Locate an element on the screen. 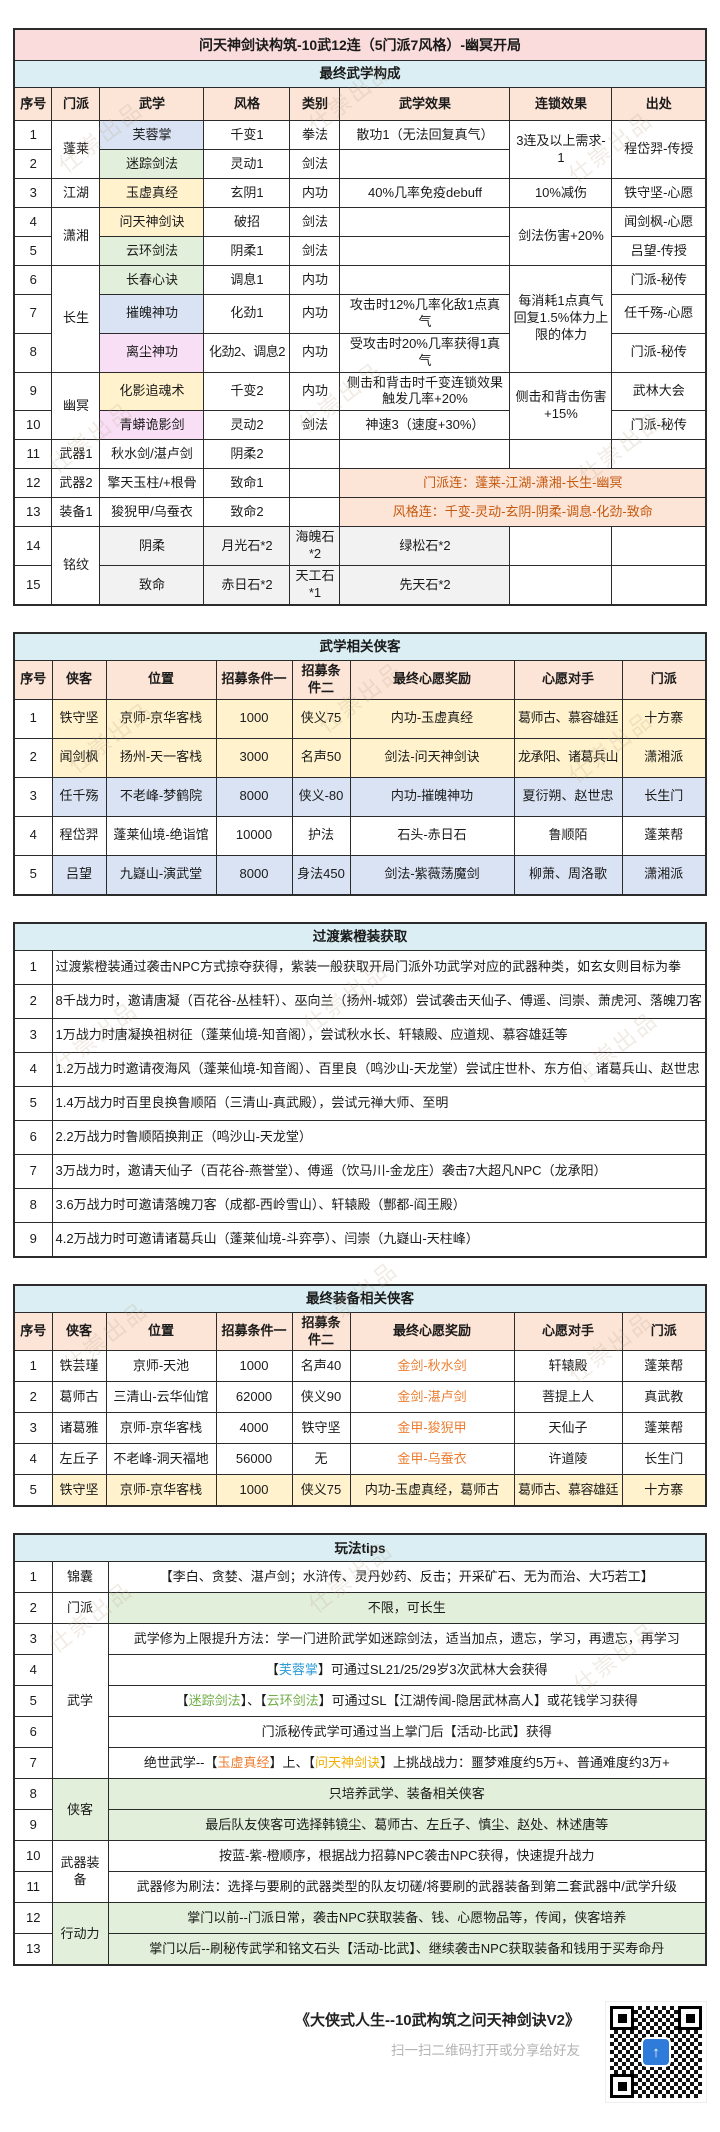 Image resolution: width=720 pixels, height=2132 pixels. cell: 4 is located at coordinates (33, 1069).